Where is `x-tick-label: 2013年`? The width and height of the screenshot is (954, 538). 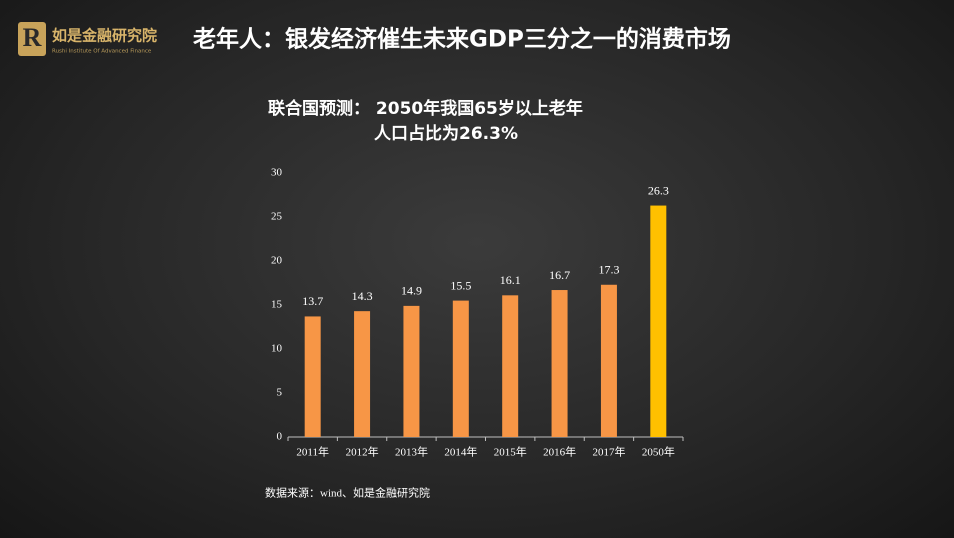
x-tick-label: 2013年 is located at coordinates (411, 452).